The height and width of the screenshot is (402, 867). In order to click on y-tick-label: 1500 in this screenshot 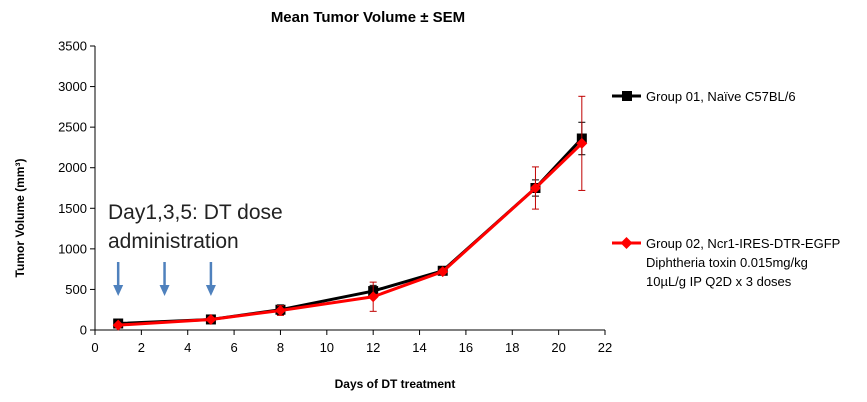, I will do `click(72, 208)`.